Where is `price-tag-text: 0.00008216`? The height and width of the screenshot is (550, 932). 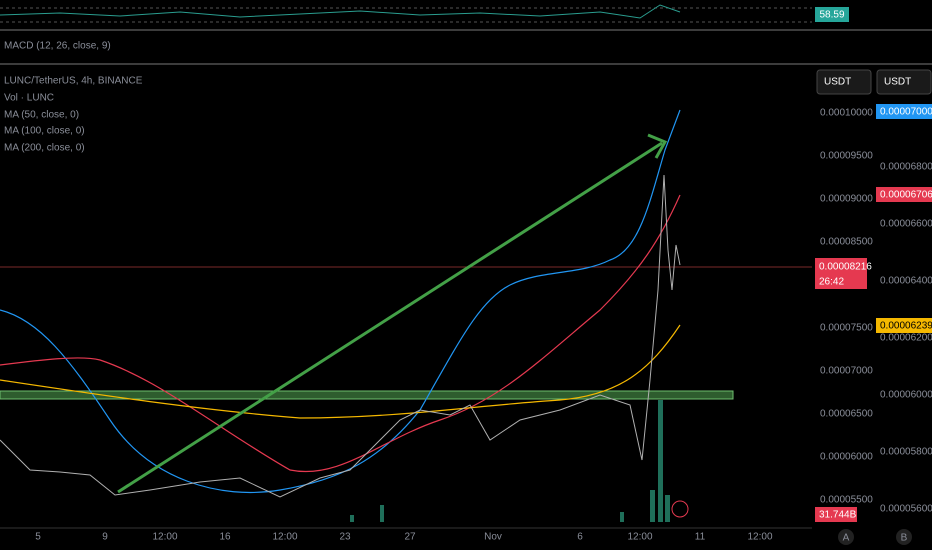 price-tag-text: 0.00008216 is located at coordinates (845, 267).